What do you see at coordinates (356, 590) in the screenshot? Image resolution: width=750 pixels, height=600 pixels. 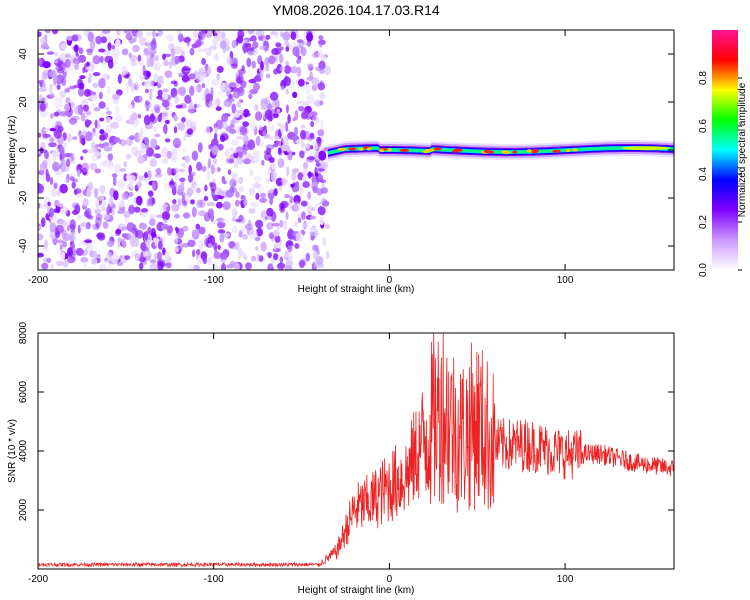 I see `snr-x-label: Height of straight line (km)` at bounding box center [356, 590].